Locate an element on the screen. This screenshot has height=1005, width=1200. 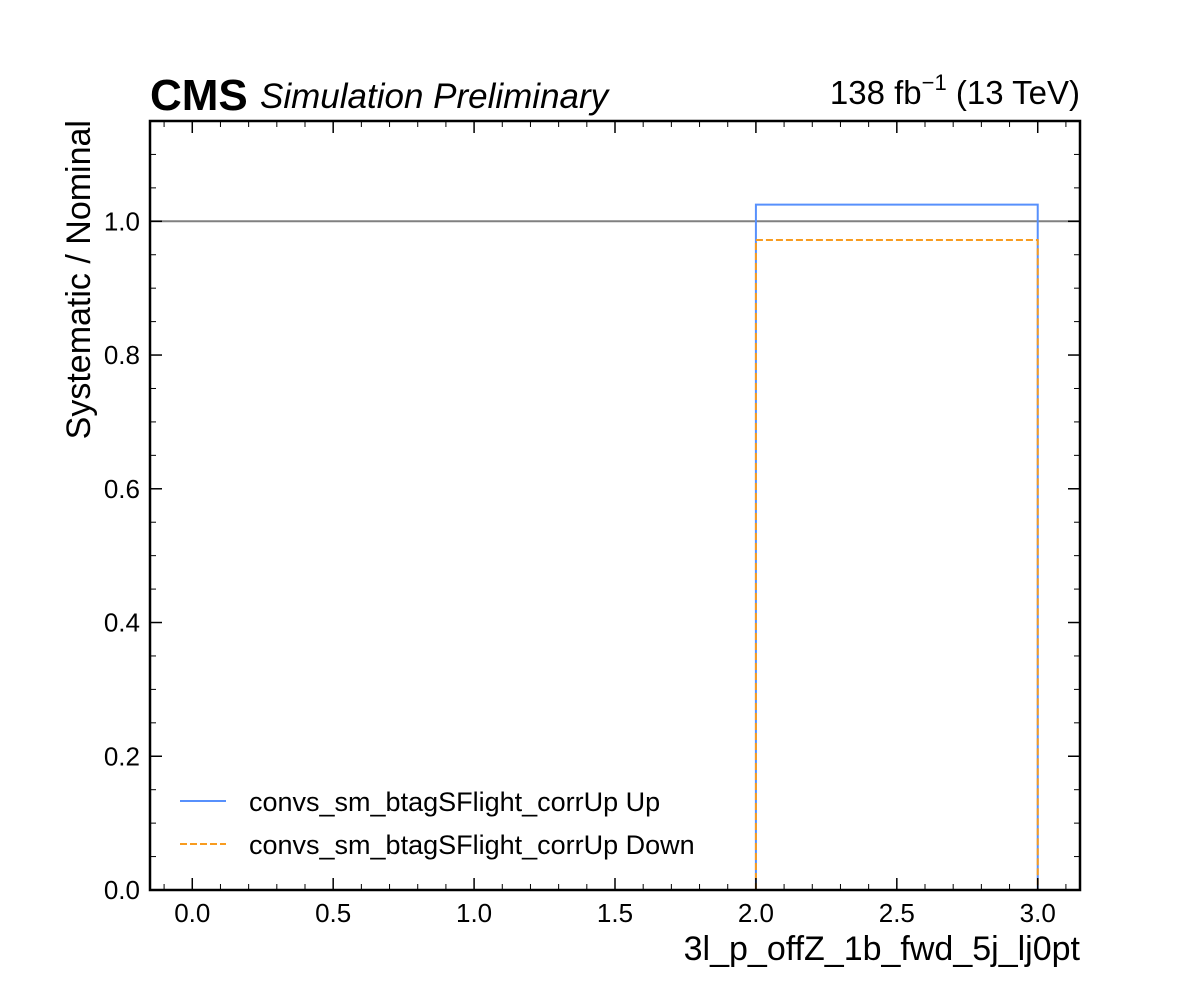
legend-label-0: convs_sm_btagSFlight_corrUp Up is located at coordinates (454, 802).